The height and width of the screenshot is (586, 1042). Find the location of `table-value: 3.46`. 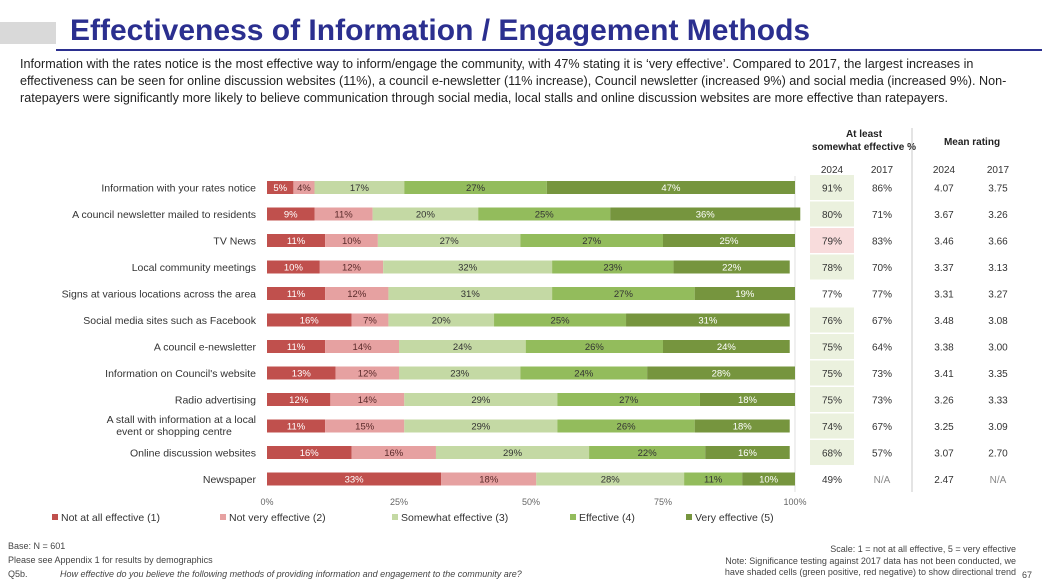

table-value: 3.46 is located at coordinates (944, 242).